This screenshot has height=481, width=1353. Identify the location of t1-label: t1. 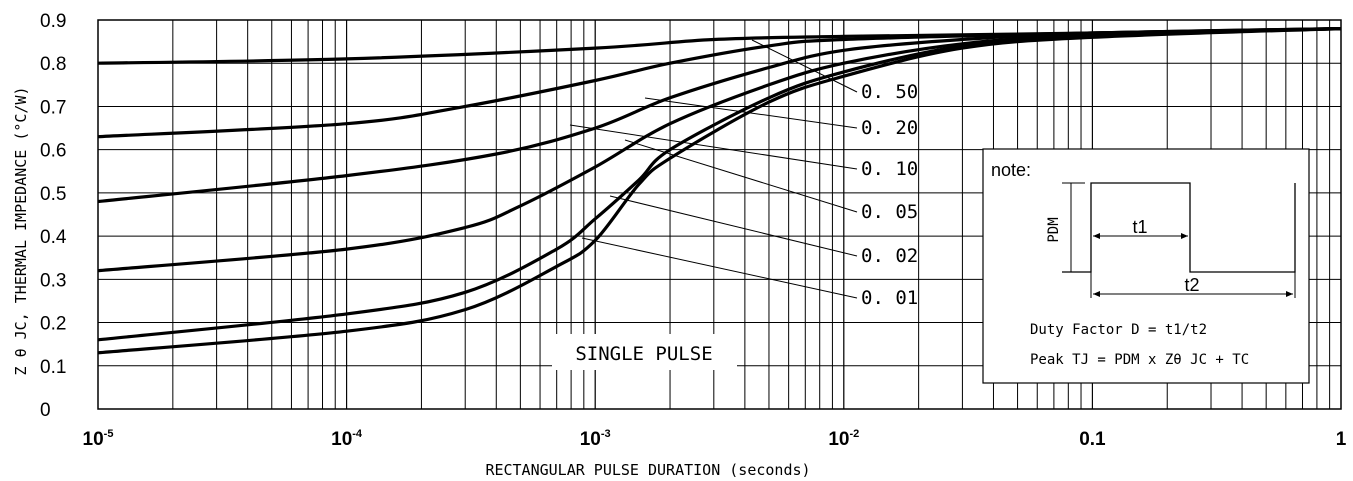
(1139, 227).